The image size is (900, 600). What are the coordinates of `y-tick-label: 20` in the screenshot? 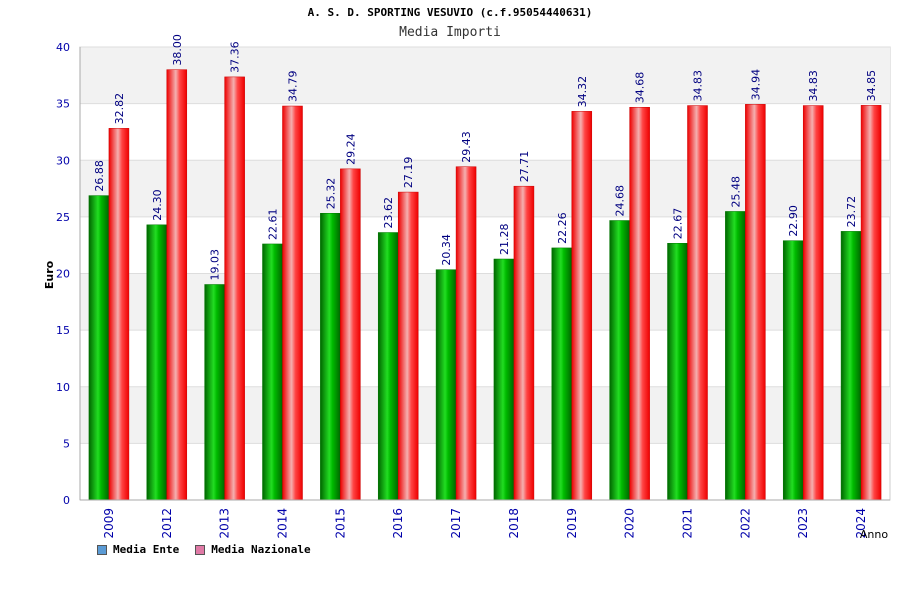 It's located at (63, 274).